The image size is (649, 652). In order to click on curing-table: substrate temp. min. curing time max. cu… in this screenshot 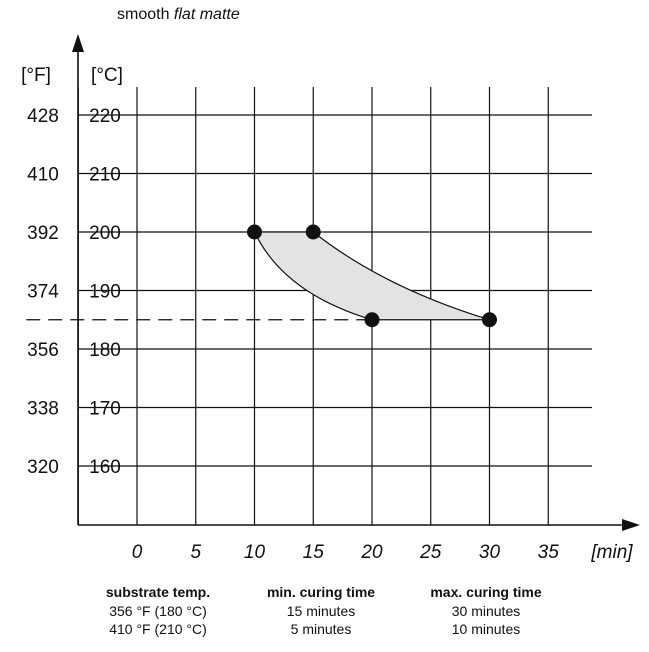, I will do `click(323, 611)`.